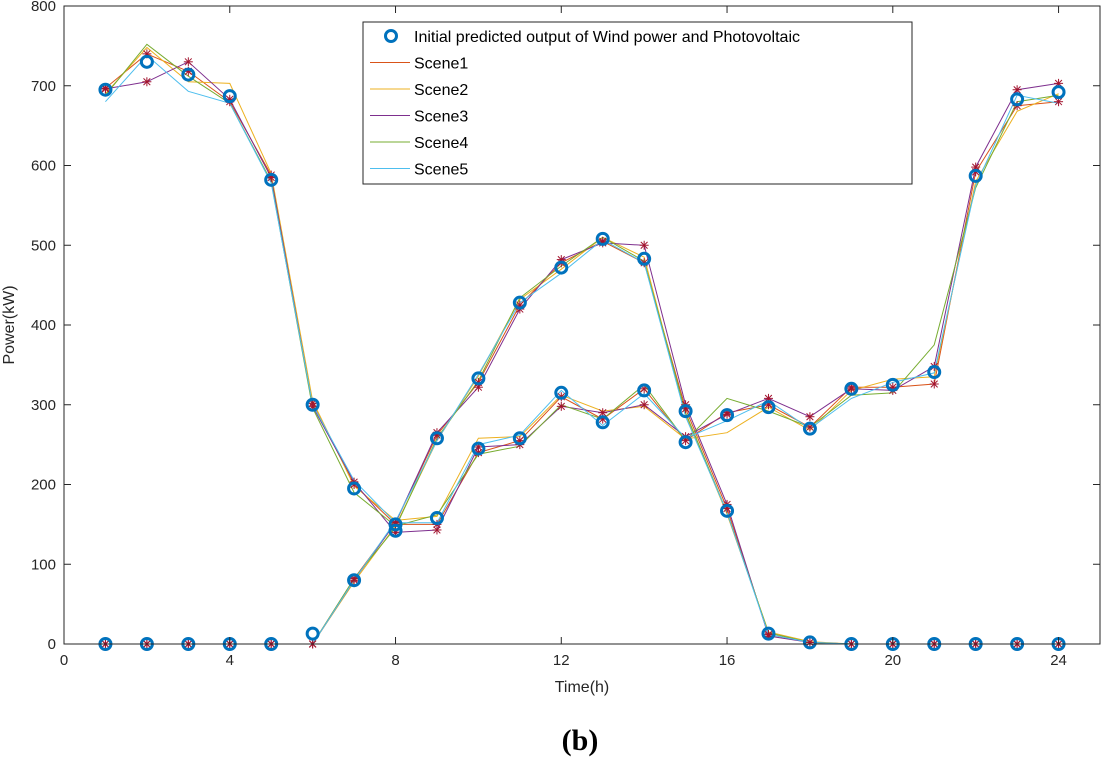  I want to click on y-tick-label: 200, so click(43, 485).